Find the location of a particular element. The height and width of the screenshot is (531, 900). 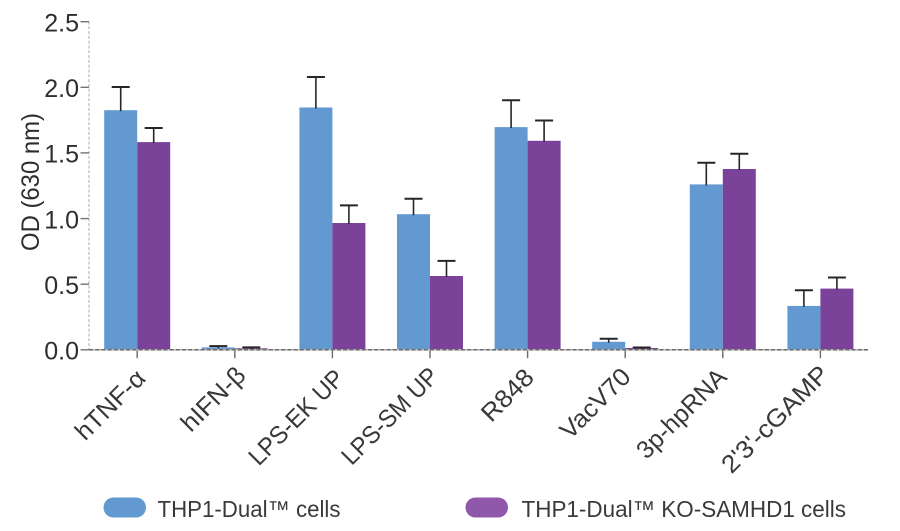

svg-text: THP1-Dual™ cells is located at coordinates (249, 509).